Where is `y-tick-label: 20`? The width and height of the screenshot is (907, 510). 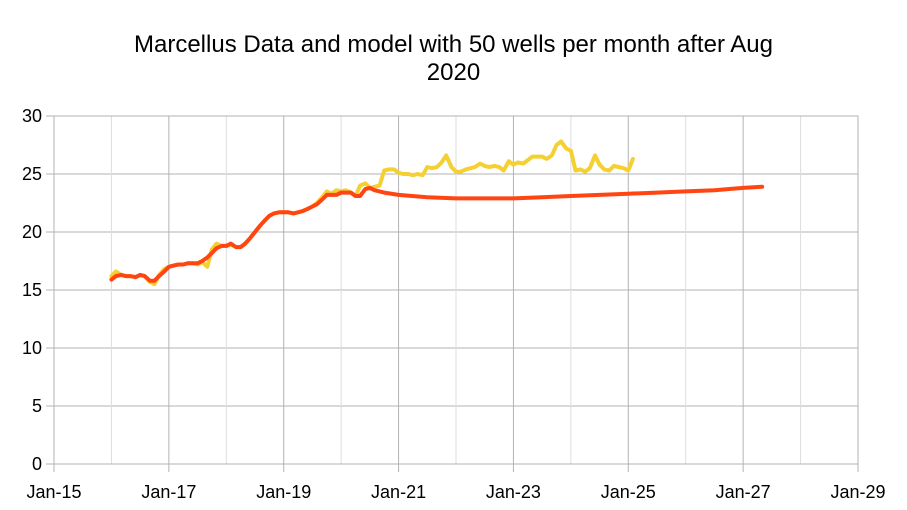
y-tick-label: 20 is located at coordinates (32, 232).